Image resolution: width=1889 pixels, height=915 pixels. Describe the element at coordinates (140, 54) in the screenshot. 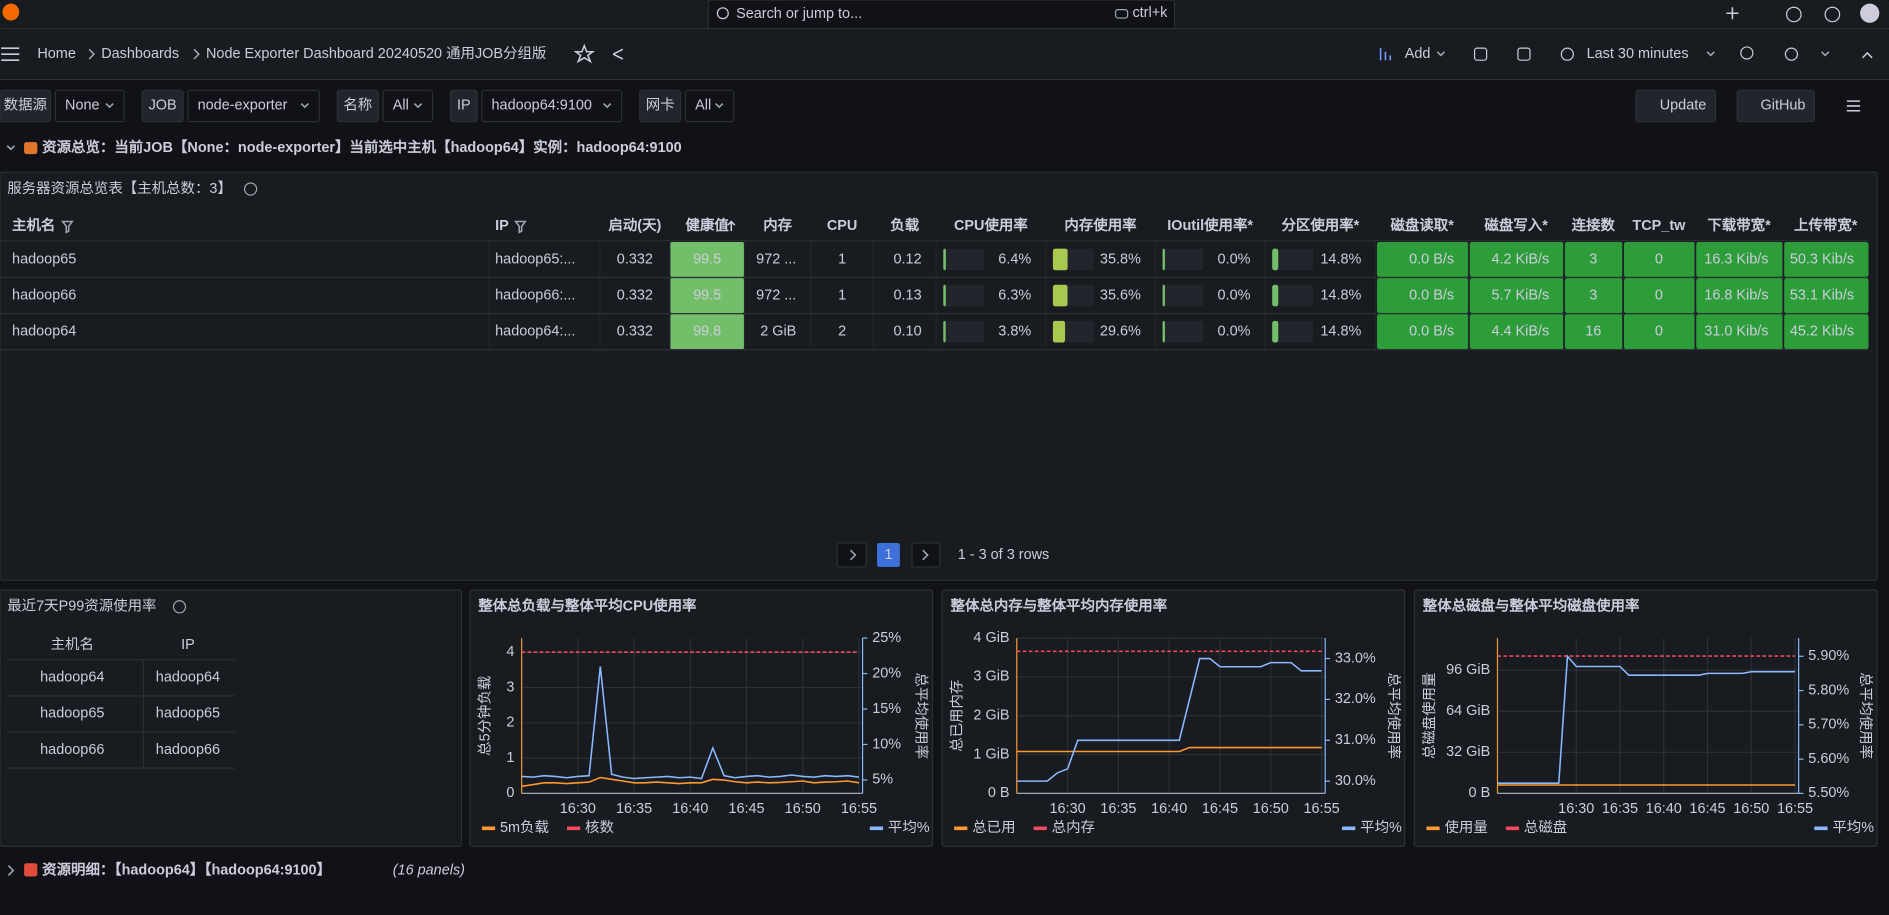

I see `breadcrumb: Dashboards` at that location.